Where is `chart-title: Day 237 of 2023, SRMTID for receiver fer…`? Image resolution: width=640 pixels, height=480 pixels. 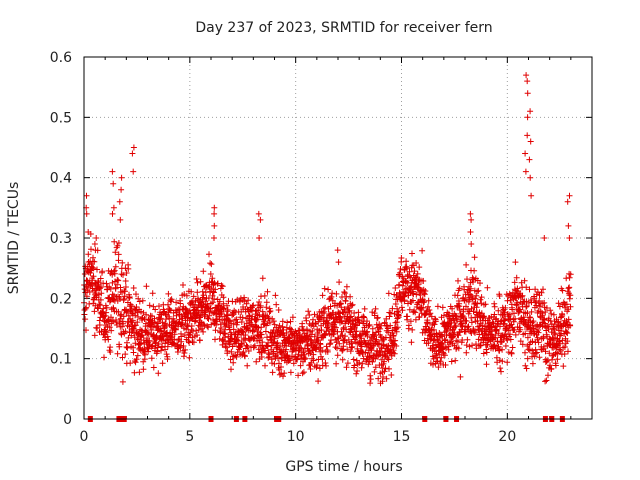
chart-title: Day 237 of 2023, SRMTID for receiver fer… is located at coordinates (343, 28).